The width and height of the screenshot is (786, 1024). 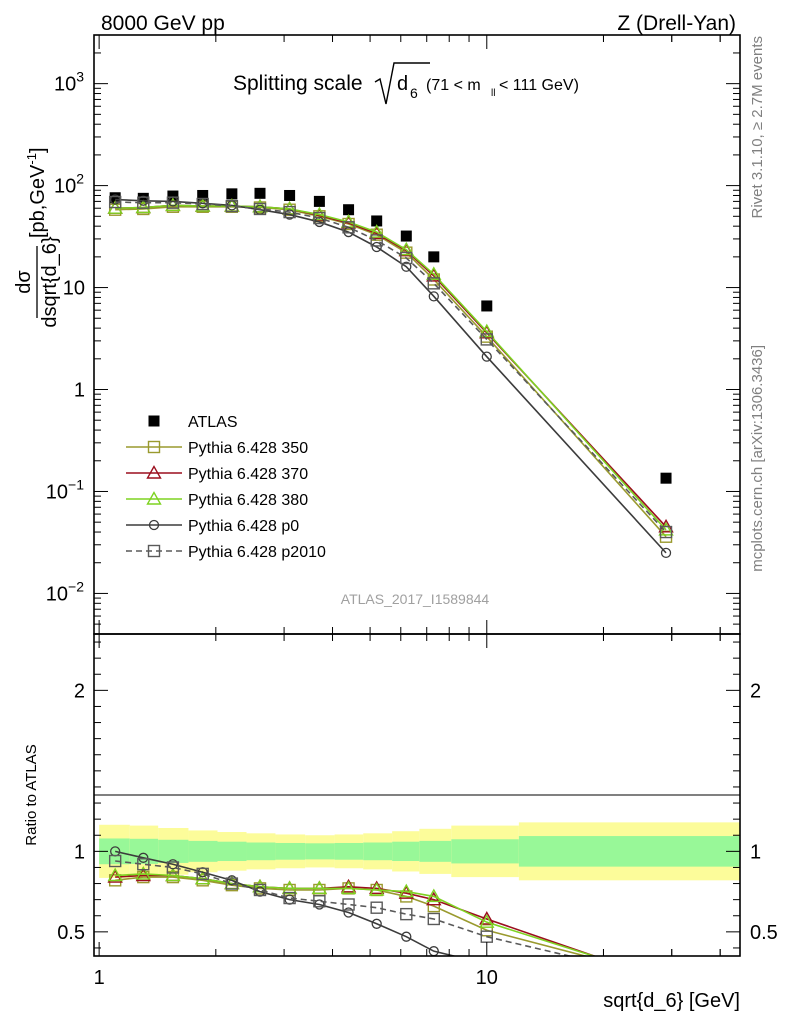 What do you see at coordinates (493, 93) in the screenshot?
I see `title-range-sub: ll` at bounding box center [493, 93].